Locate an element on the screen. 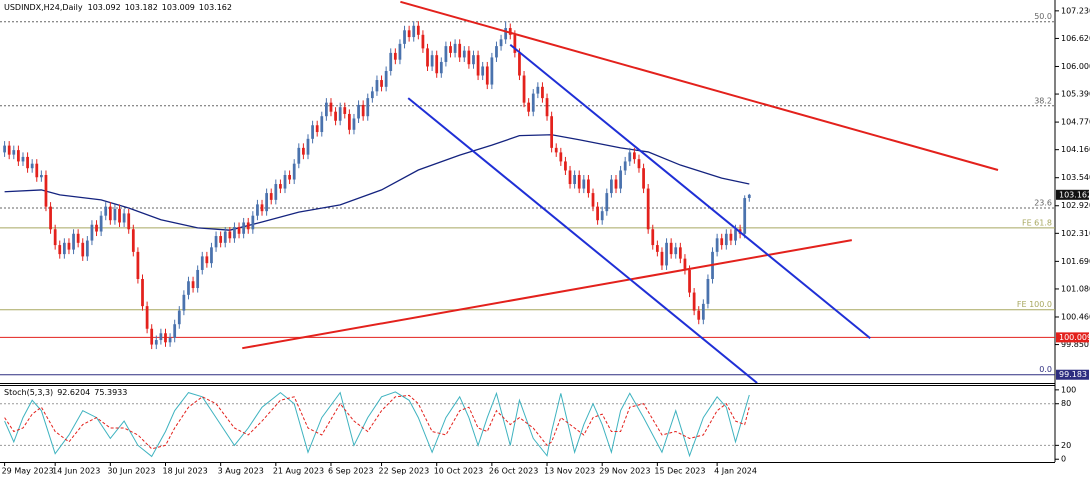 The image size is (1090, 478). x-tick-label: 22 Sep 2023 is located at coordinates (404, 471).